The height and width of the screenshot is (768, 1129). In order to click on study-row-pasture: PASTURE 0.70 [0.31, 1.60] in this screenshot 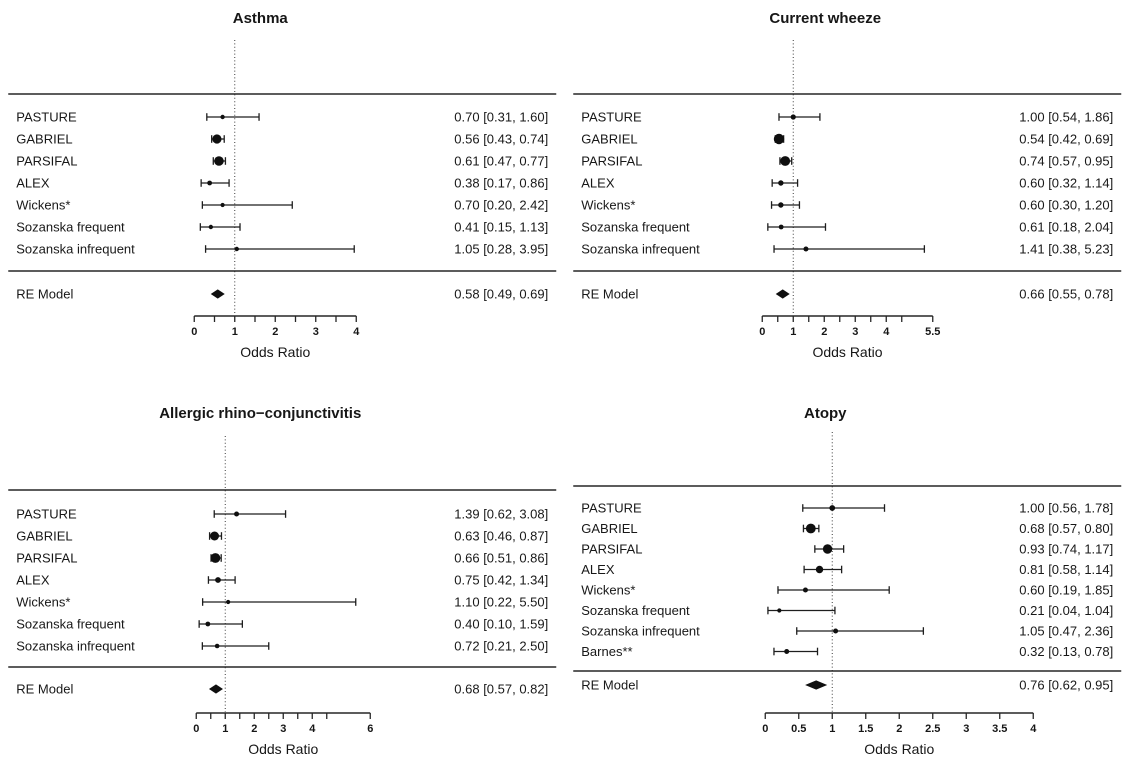, I will do `click(282, 117)`.